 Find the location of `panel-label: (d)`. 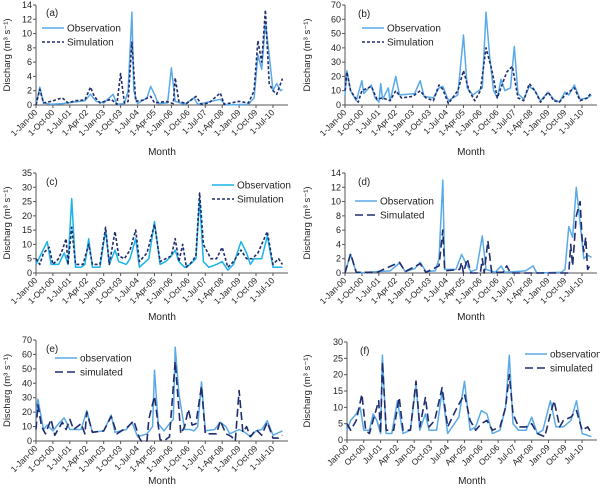

panel-label: (d) is located at coordinates (364, 182).